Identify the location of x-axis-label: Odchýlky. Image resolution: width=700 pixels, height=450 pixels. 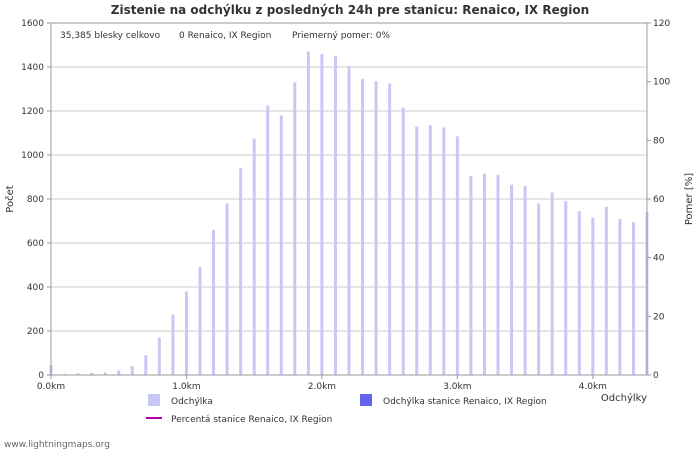
(624, 398).